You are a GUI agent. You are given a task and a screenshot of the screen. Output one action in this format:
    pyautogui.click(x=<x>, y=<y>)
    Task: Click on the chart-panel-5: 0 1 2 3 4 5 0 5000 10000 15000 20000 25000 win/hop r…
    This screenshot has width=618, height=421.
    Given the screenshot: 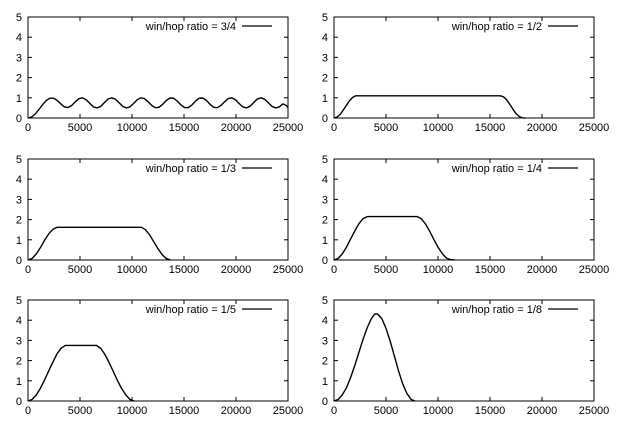 What is the action you would take?
    pyautogui.click(x=159, y=356)
    